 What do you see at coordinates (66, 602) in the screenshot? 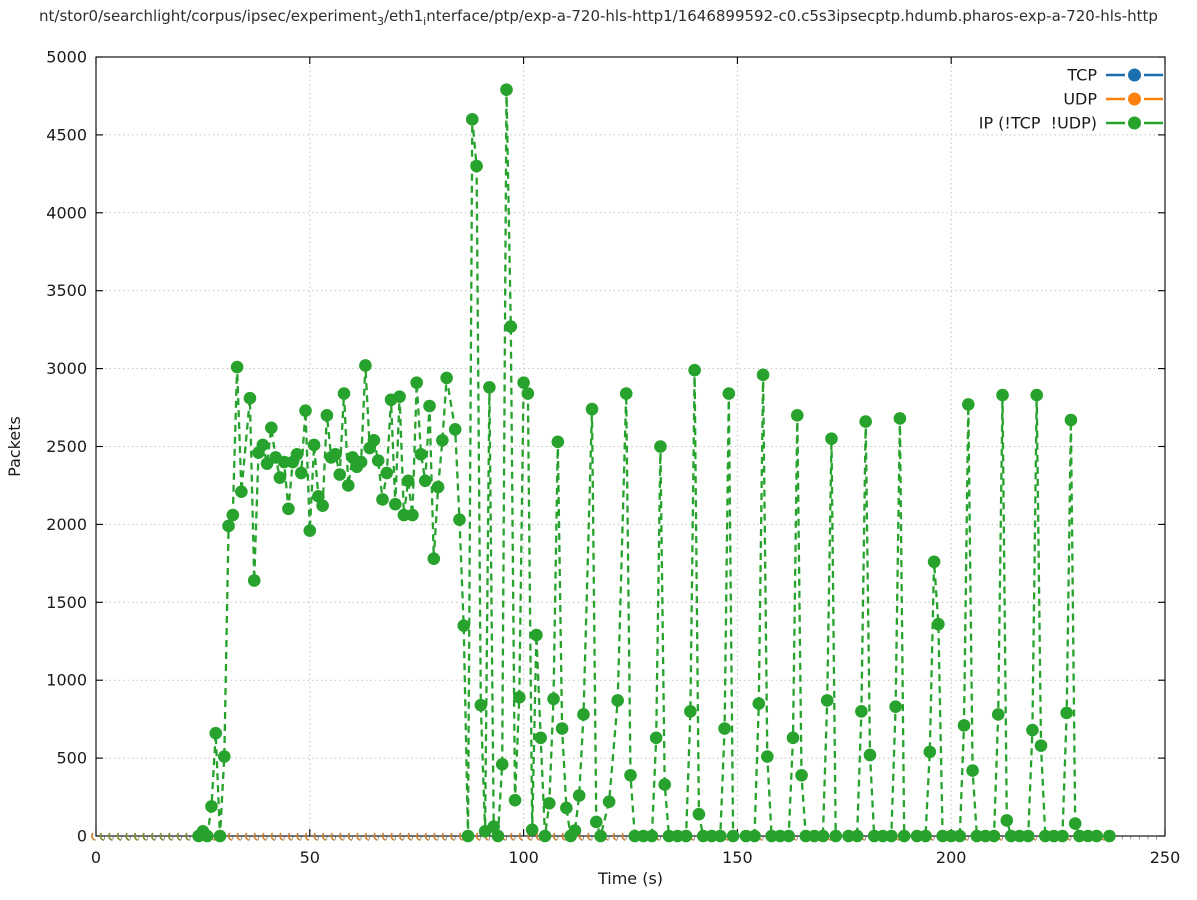
I see `y-tick-label: 1500` at bounding box center [66, 602].